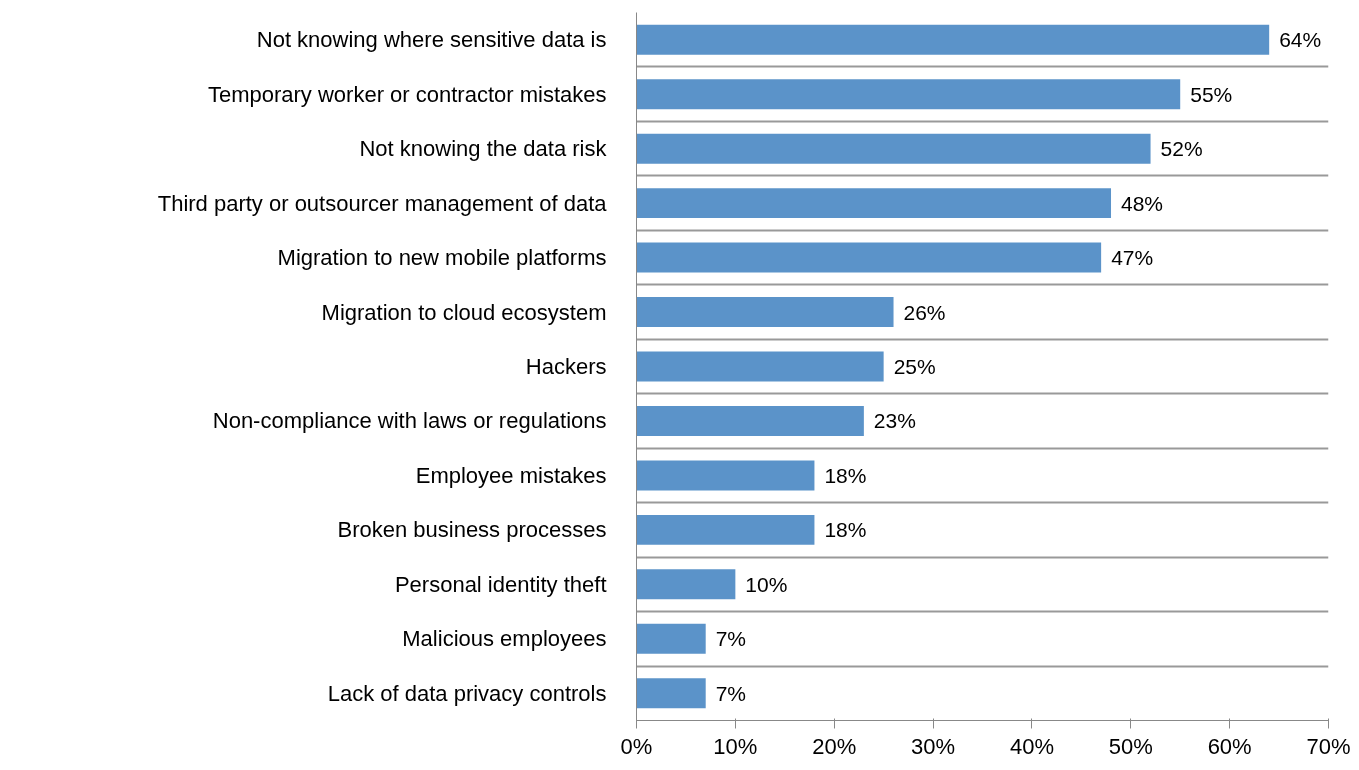 Image resolution: width=1359 pixels, height=770 pixels. What do you see at coordinates (1211, 94) in the screenshot?
I see `data-label: 55%` at bounding box center [1211, 94].